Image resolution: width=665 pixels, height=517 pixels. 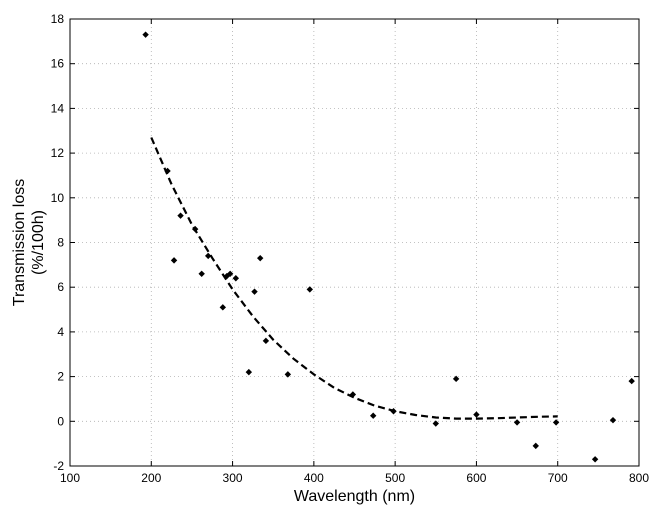 I want to click on y-tick-label: 4, so click(x=60, y=332).